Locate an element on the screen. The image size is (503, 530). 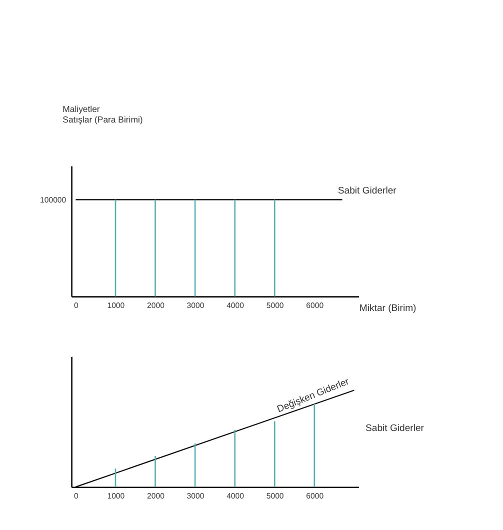
text: 100000 is located at coordinates (53, 199).